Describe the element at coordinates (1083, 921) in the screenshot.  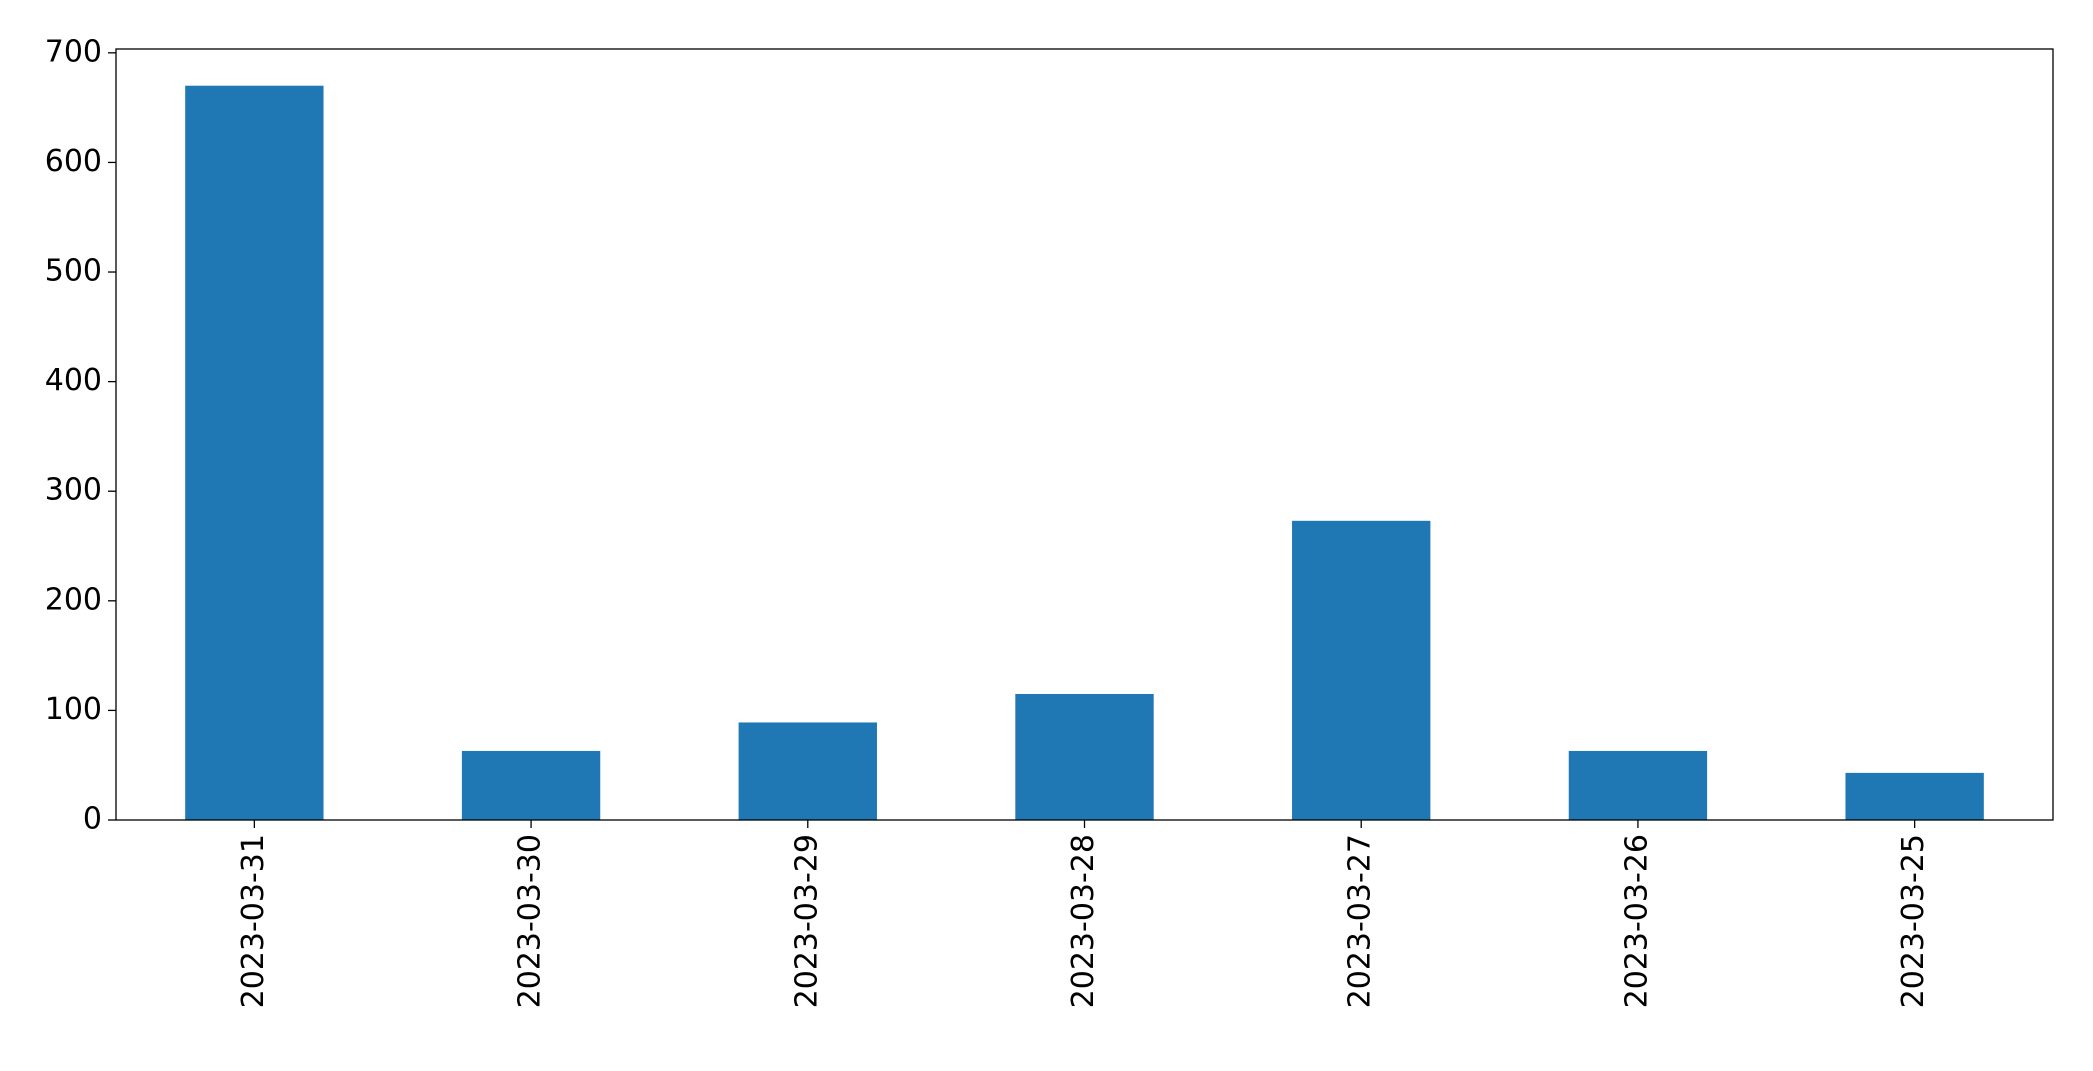
I see `x-tick-label: 2023-03-28` at that location.